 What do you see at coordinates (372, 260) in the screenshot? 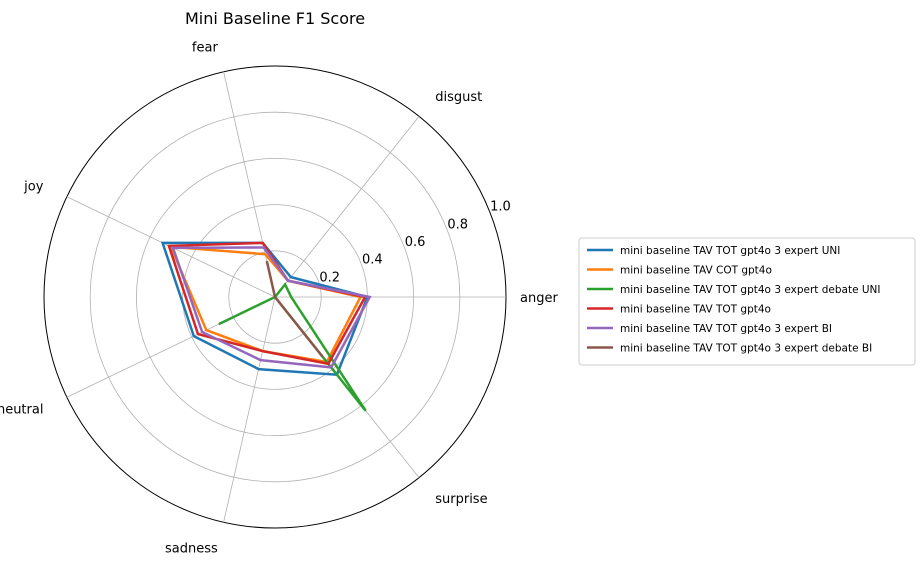
I see `r-tick-label: 0.4` at bounding box center [372, 260].